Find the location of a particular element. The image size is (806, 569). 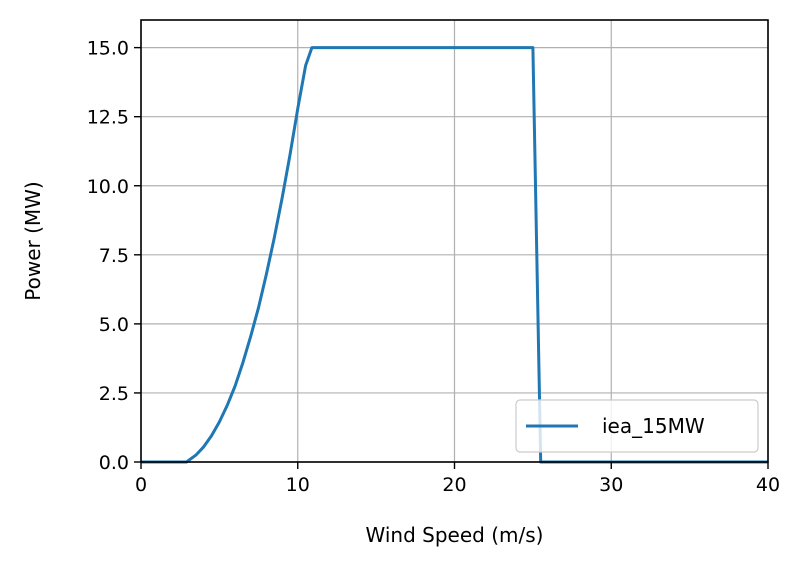

x-axis-label: Wind Speed (m/s) is located at coordinates (455, 535).